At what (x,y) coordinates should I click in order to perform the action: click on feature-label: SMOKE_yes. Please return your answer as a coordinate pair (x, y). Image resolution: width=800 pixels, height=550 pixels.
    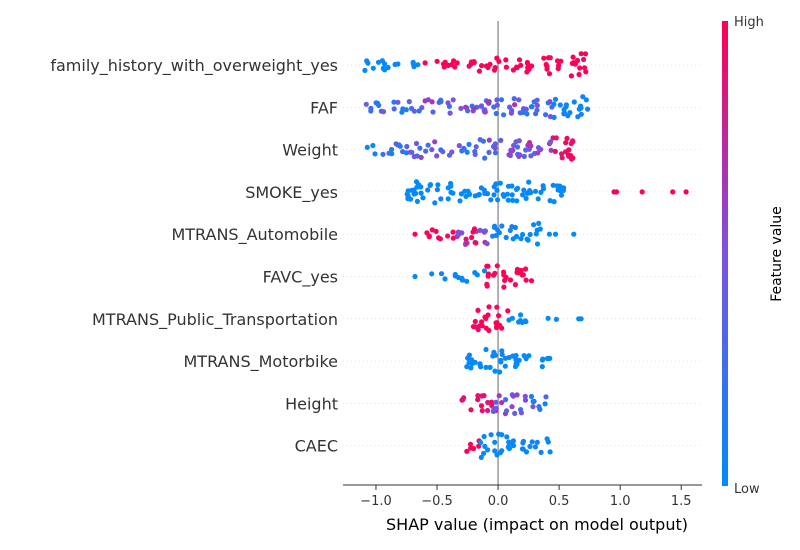
    Looking at the image, I should click on (291, 193).